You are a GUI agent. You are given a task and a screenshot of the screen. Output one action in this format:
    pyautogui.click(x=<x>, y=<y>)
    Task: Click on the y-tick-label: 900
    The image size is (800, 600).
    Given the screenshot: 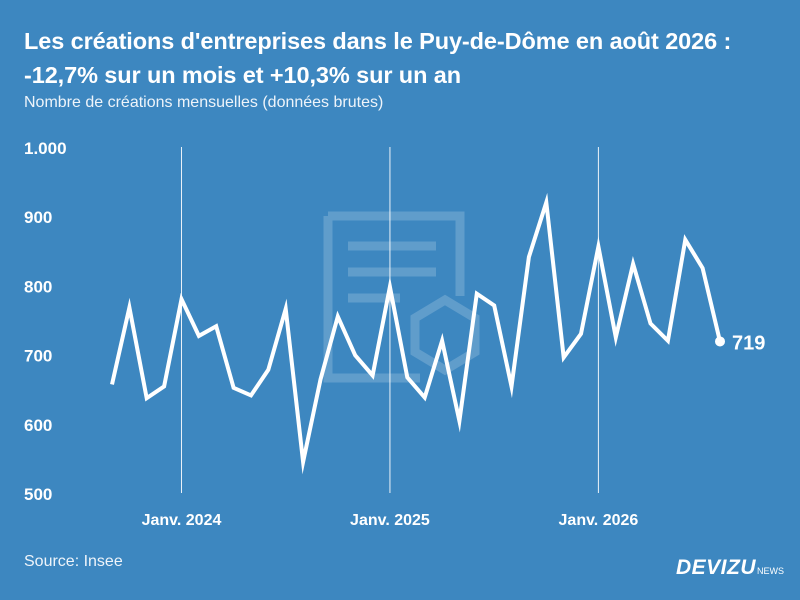 What is the action you would take?
    pyautogui.click(x=38, y=217)
    